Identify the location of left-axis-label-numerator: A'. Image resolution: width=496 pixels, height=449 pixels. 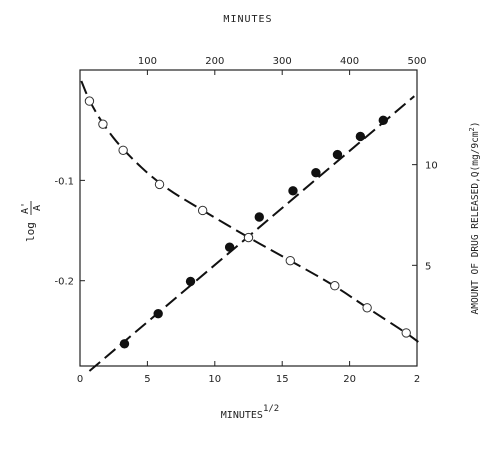
(25, 208).